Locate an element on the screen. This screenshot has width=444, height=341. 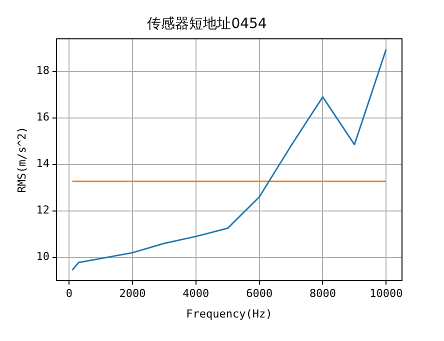
y-tick-label: 16 is located at coordinates (43, 117).